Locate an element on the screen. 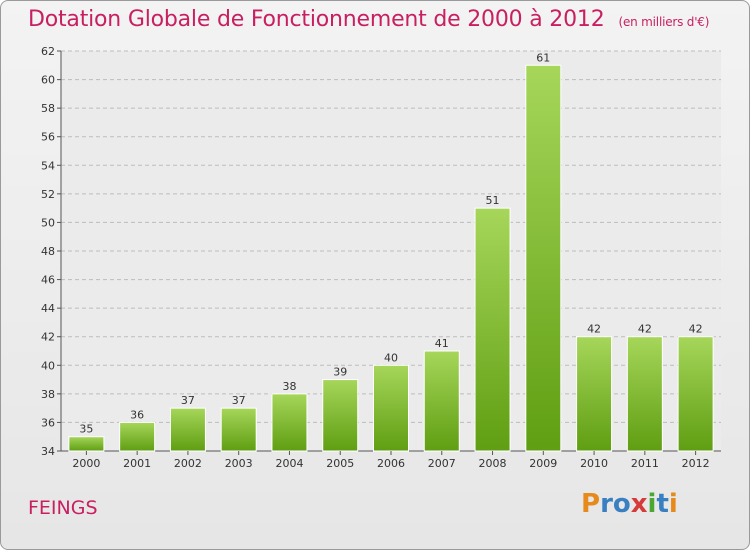 The image size is (750, 550). x-tick-label: 2001 is located at coordinates (137, 463).